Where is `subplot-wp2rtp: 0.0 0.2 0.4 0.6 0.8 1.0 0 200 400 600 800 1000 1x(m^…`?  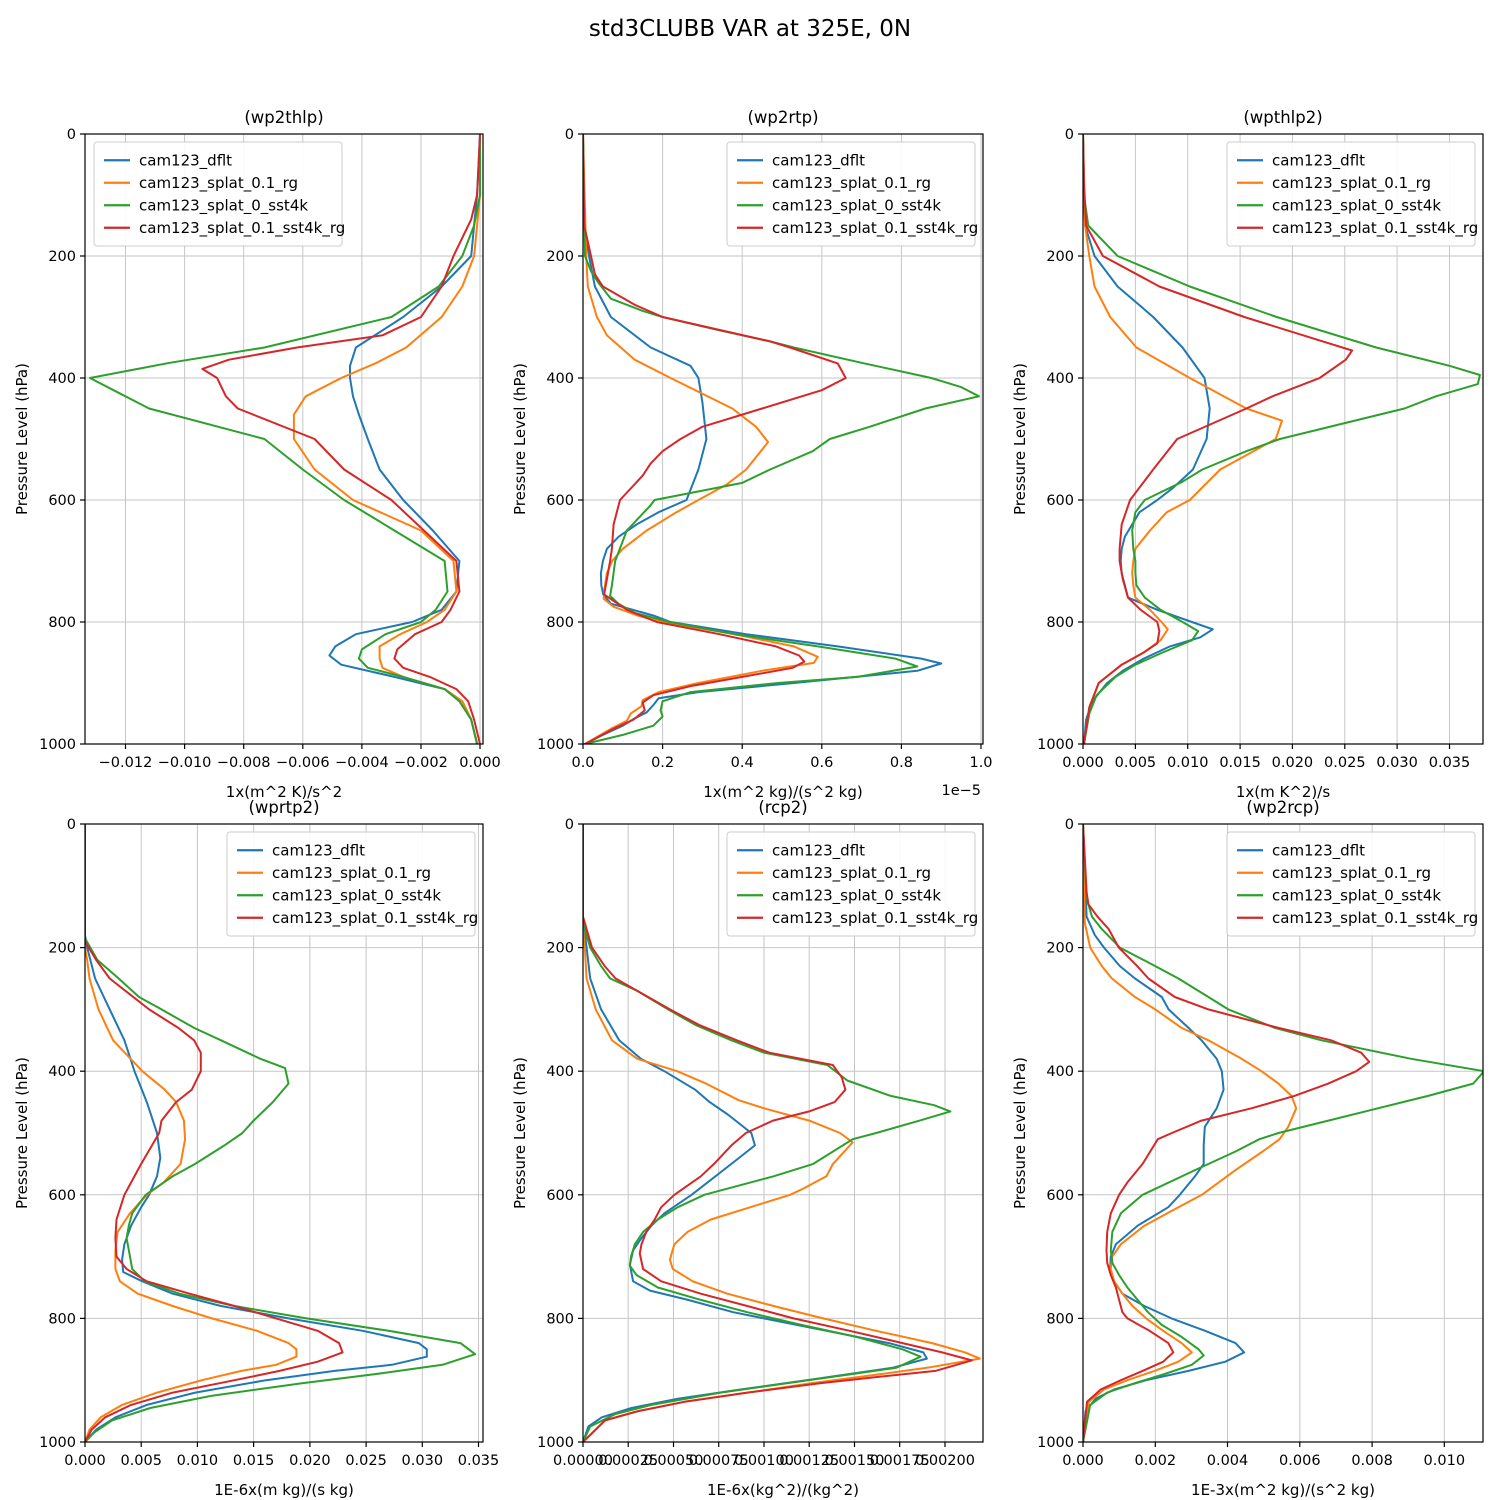 subplot-wp2rtp: 0.0 0.2 0.4 0.6 0.8 1.0 0 200 400 600 800 1000 1x(m^… is located at coordinates (752, 454).